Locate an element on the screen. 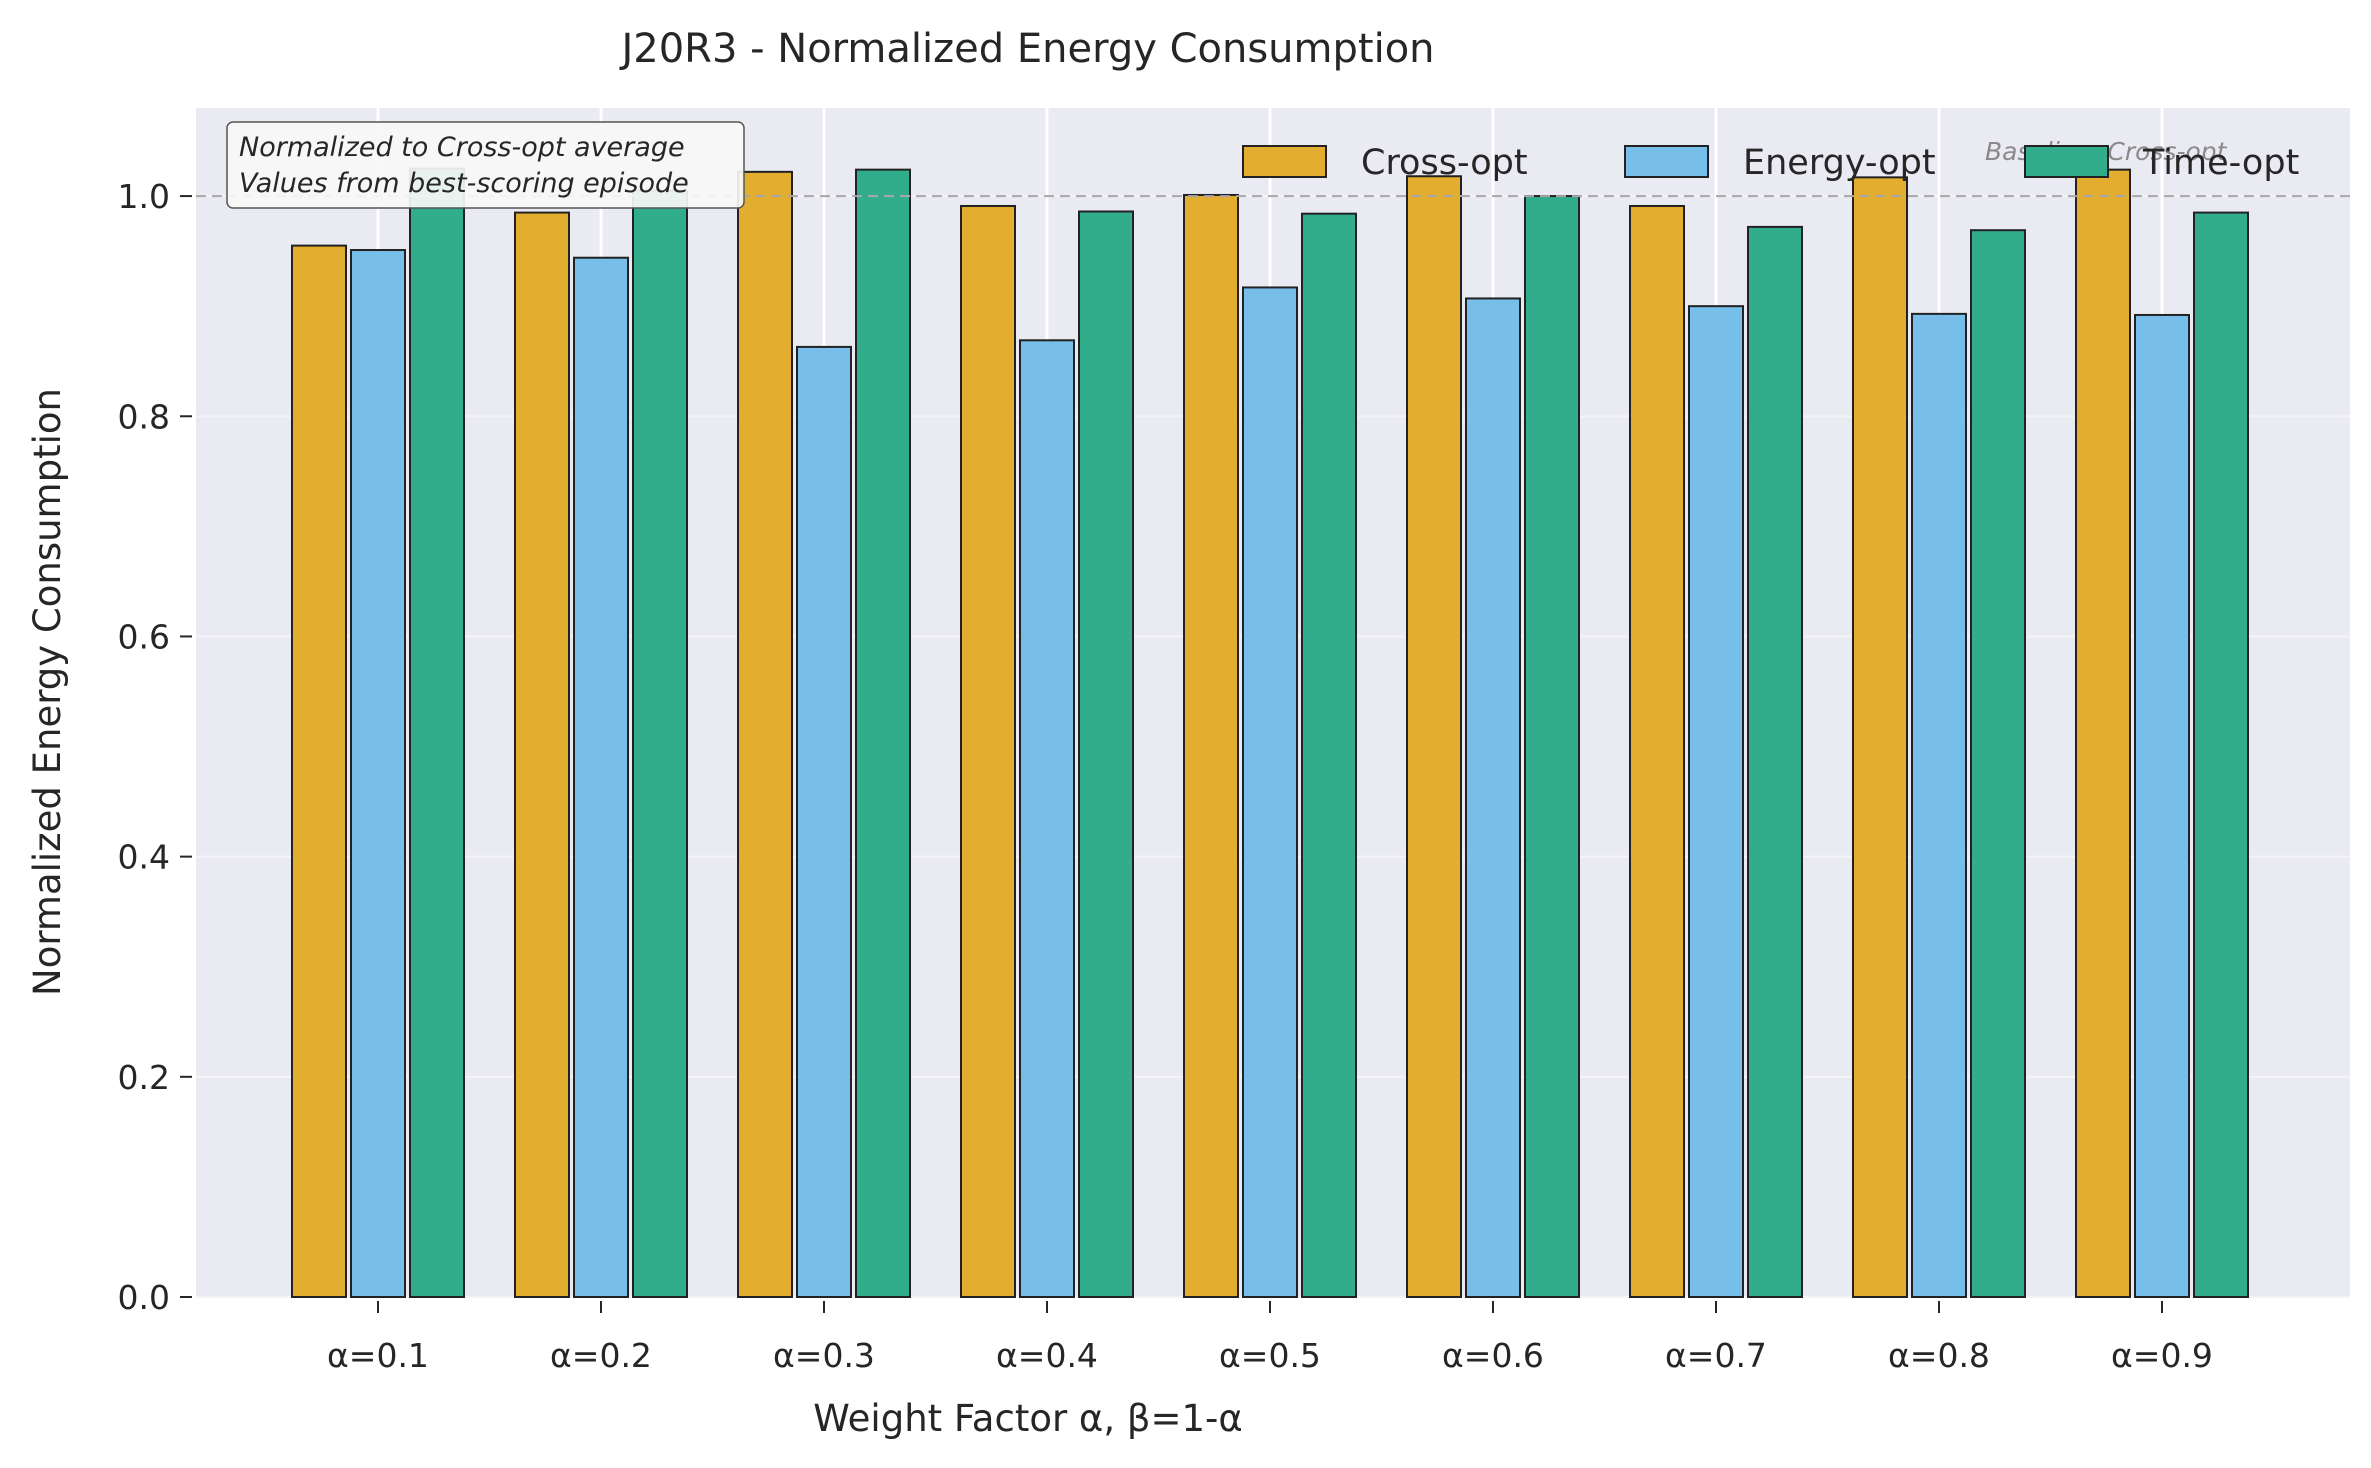  y-axis: 0.0 0.2 0.4 0.6 0.8 1.0 is located at coordinates (155, 747).